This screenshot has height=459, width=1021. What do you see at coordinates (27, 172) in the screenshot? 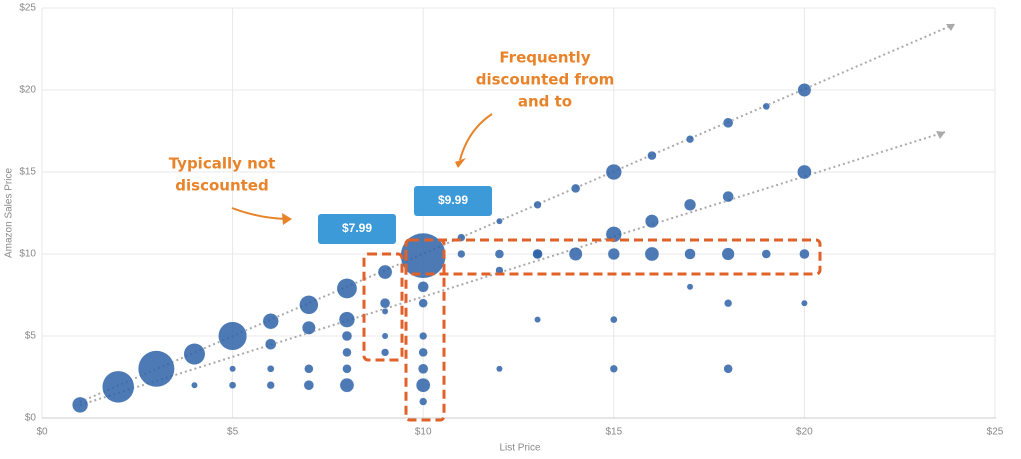
I see `y-tick-label: $15` at bounding box center [27, 172].